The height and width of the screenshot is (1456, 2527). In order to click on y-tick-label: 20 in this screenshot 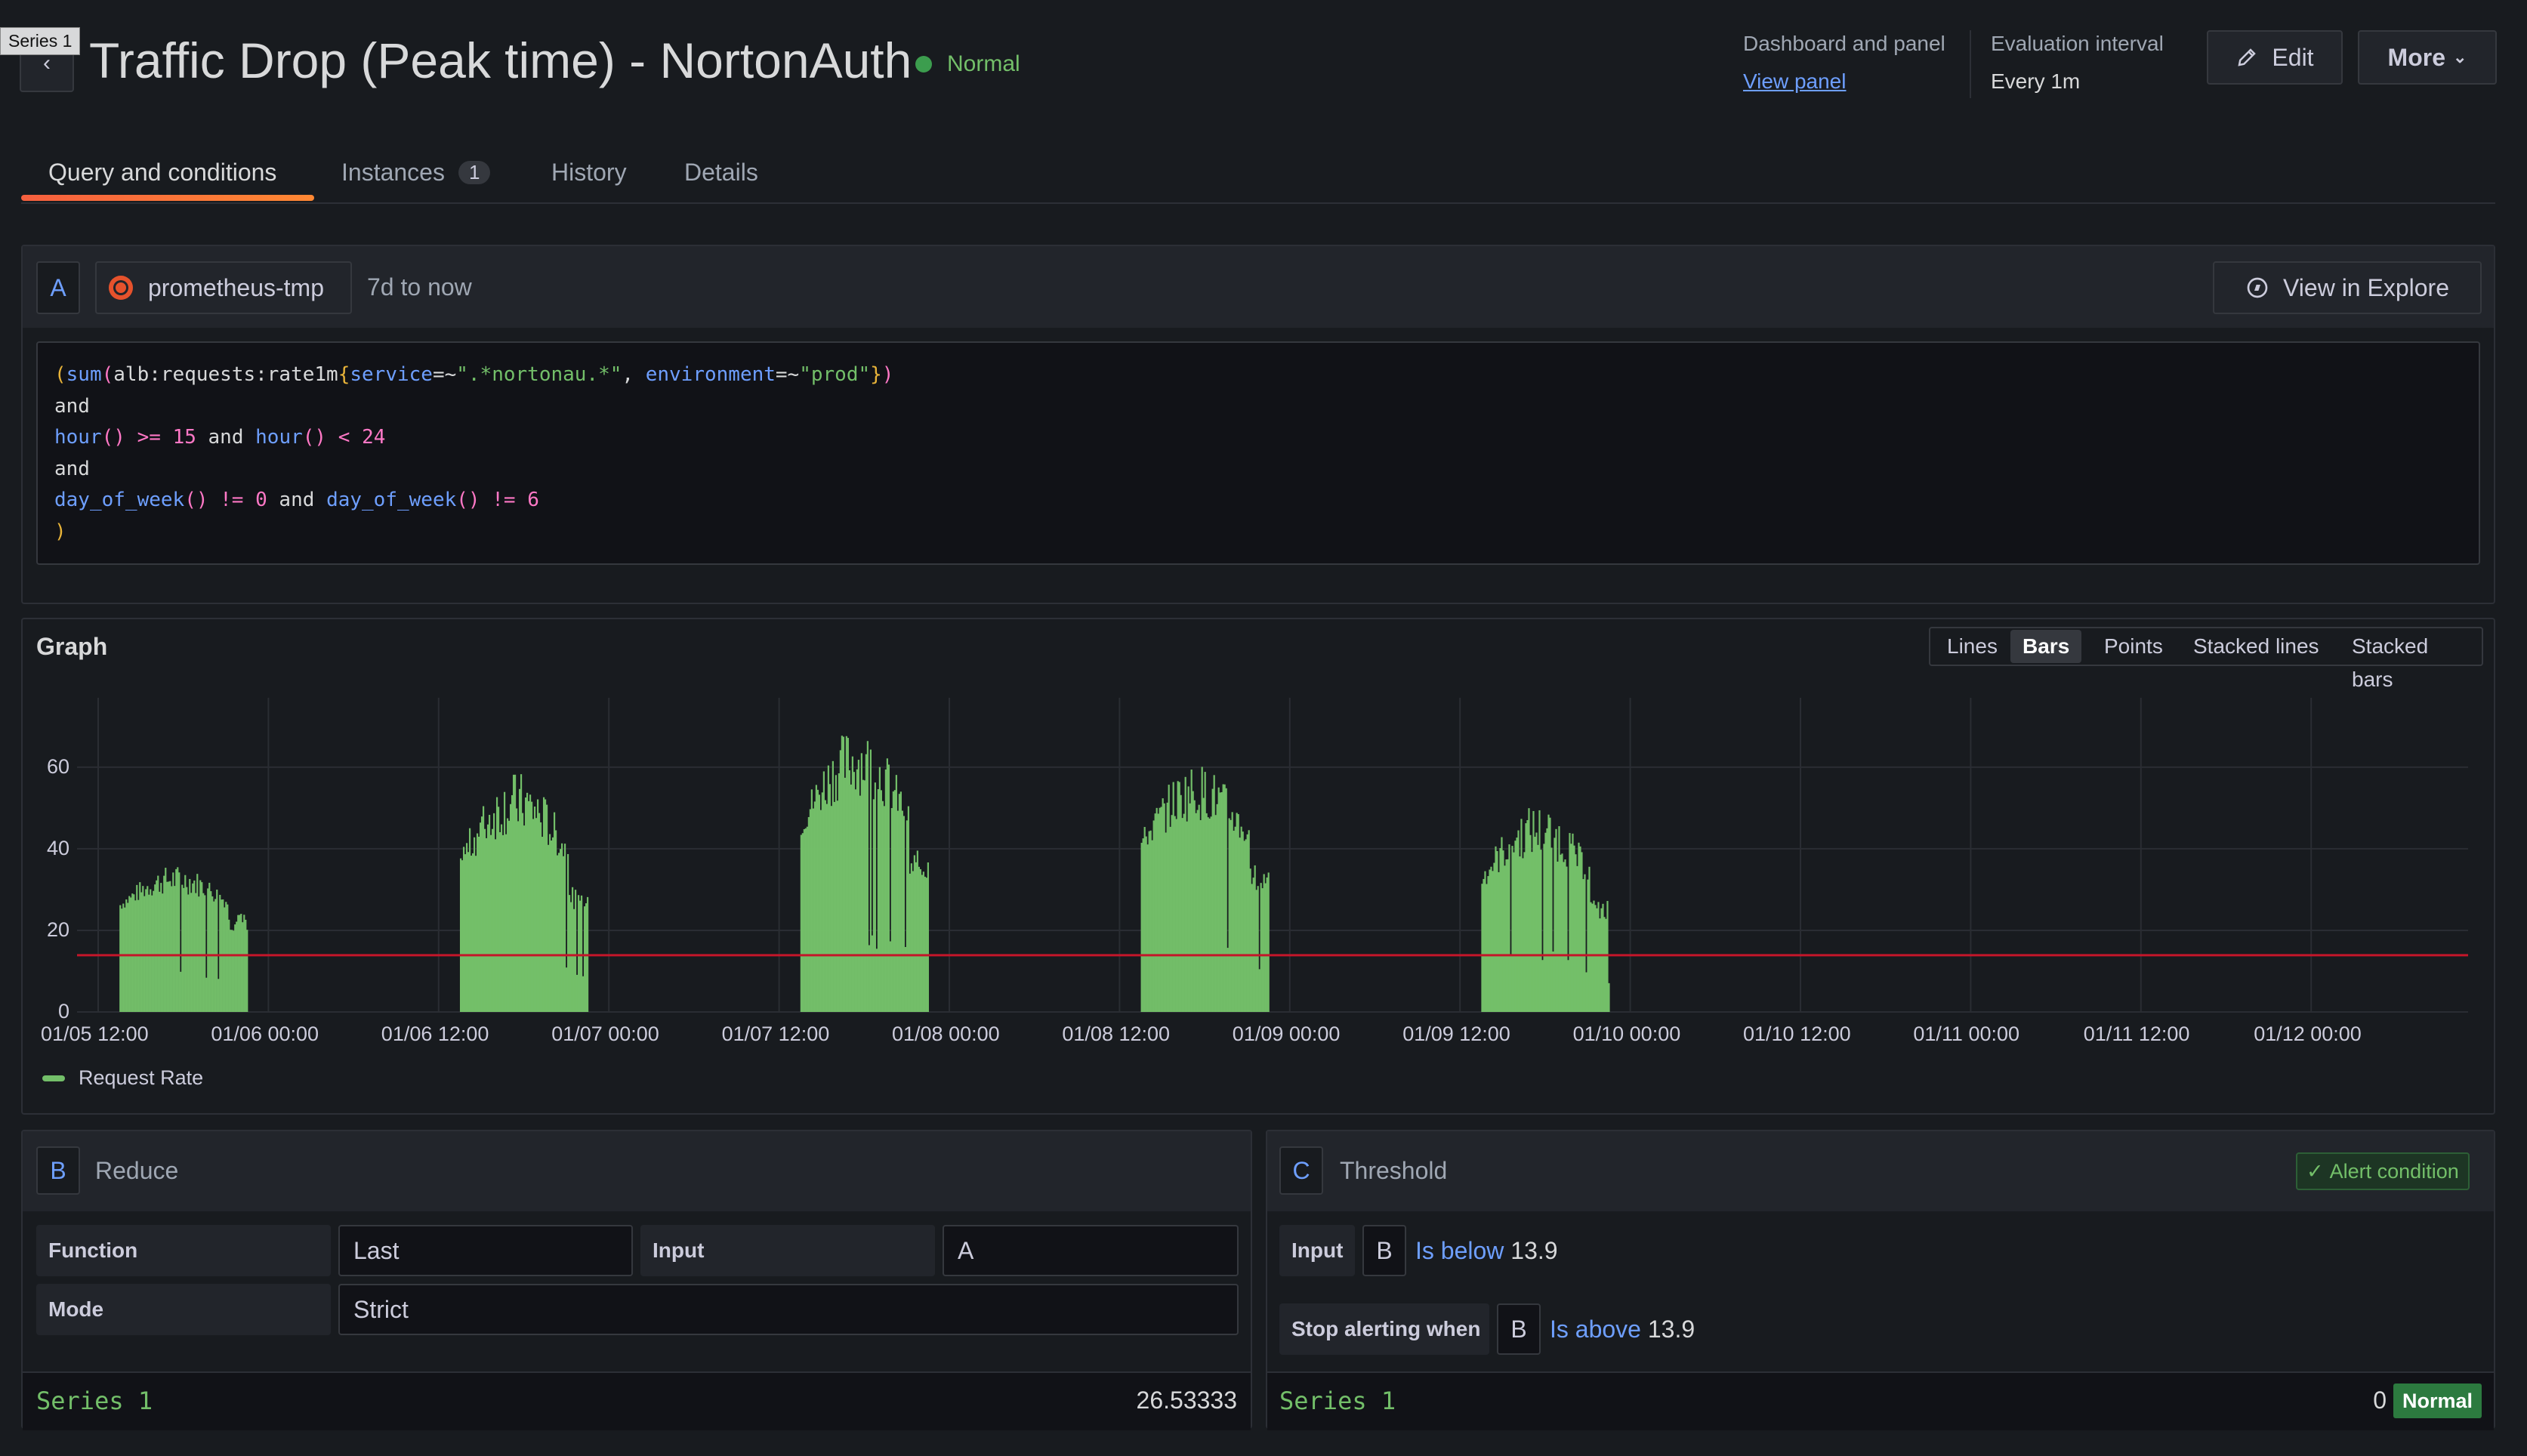, I will do `click(58, 929)`.